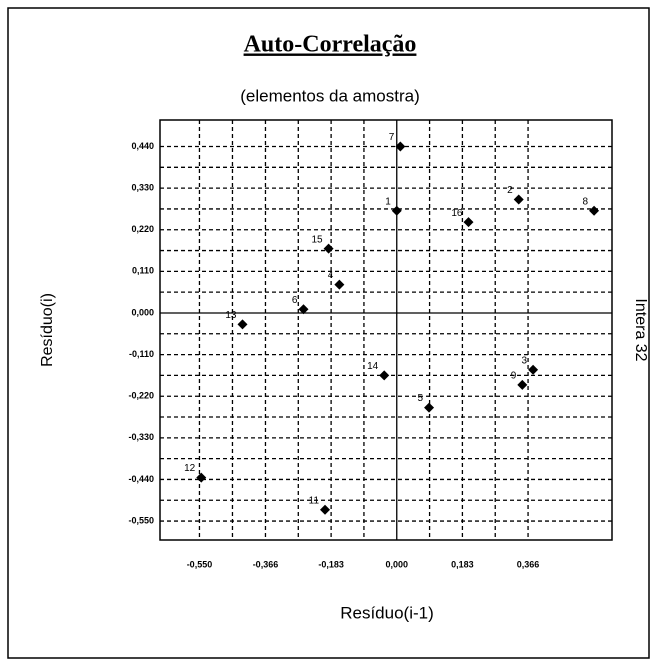  Describe the element at coordinates (330, 95) in the screenshot. I see `chart-subtitle: (elementos da amostra)` at that location.